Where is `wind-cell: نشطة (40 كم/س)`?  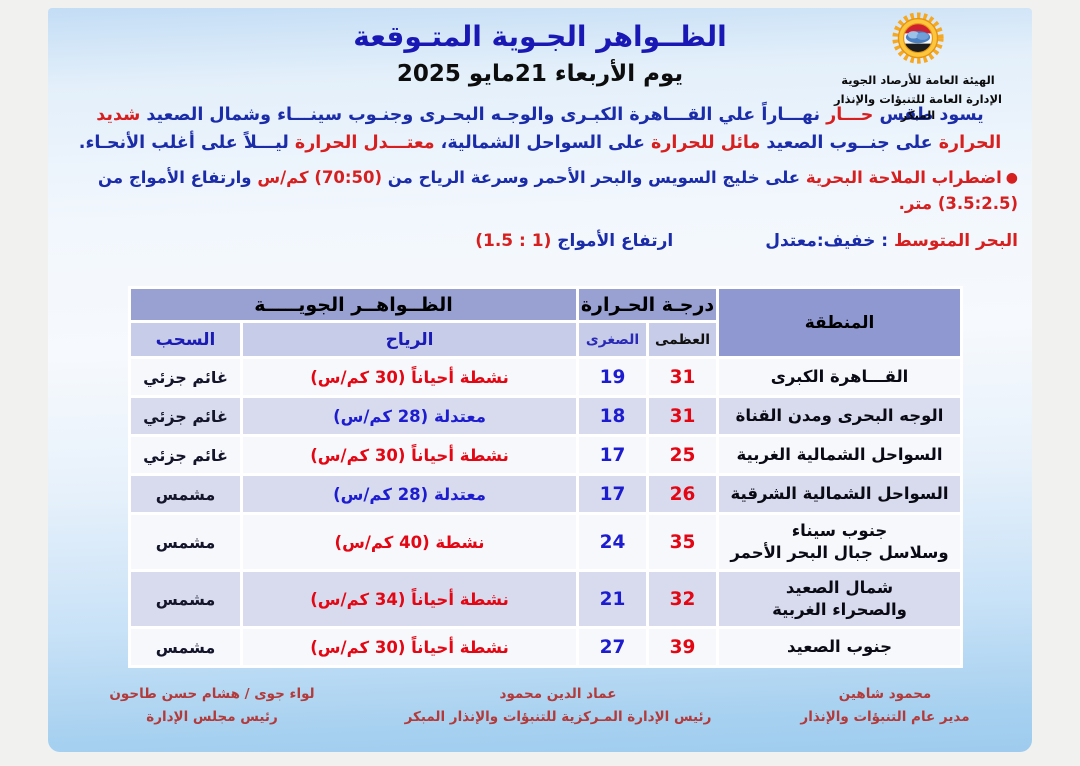 wind-cell: نشطة (40 كم/س) is located at coordinates (410, 542).